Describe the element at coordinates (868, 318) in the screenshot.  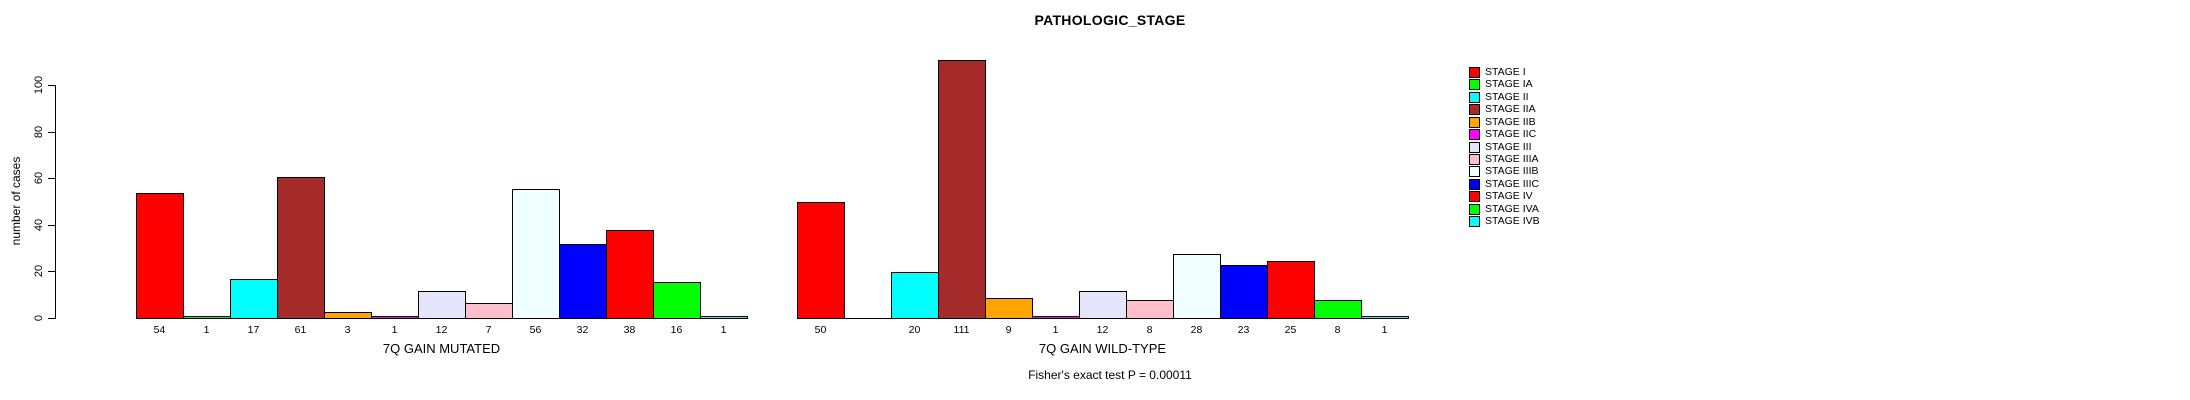
I see `bar-zero` at that location.